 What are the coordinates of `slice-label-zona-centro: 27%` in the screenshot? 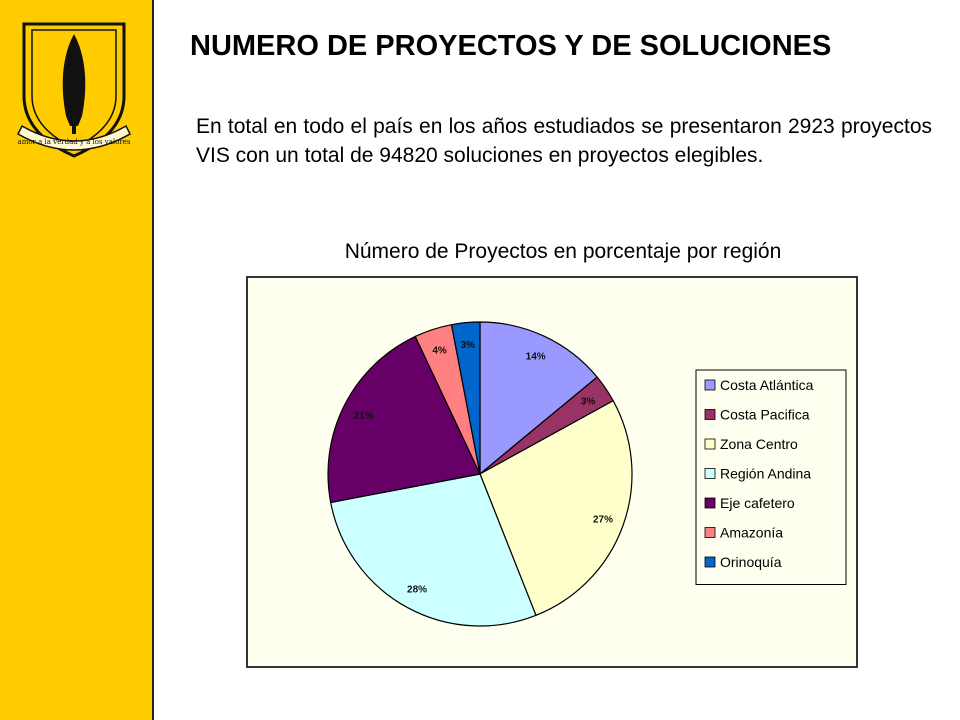 It's located at (603, 519).